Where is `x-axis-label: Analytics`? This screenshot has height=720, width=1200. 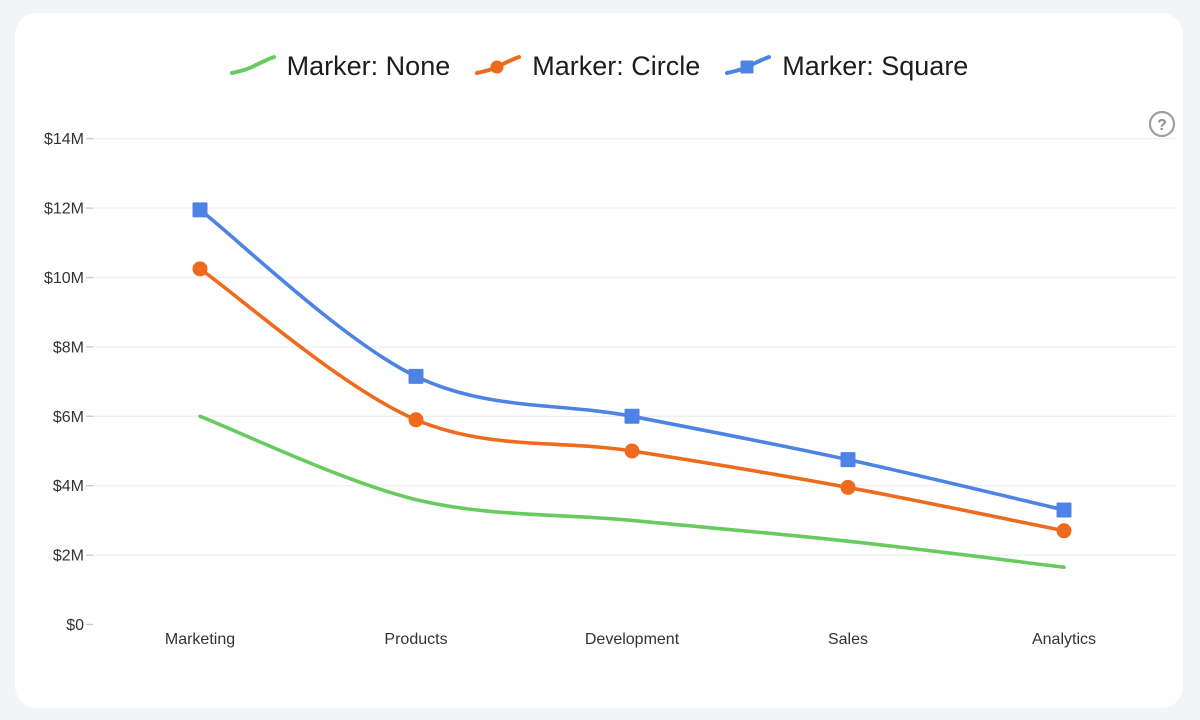 x-axis-label: Analytics is located at coordinates (1064, 639).